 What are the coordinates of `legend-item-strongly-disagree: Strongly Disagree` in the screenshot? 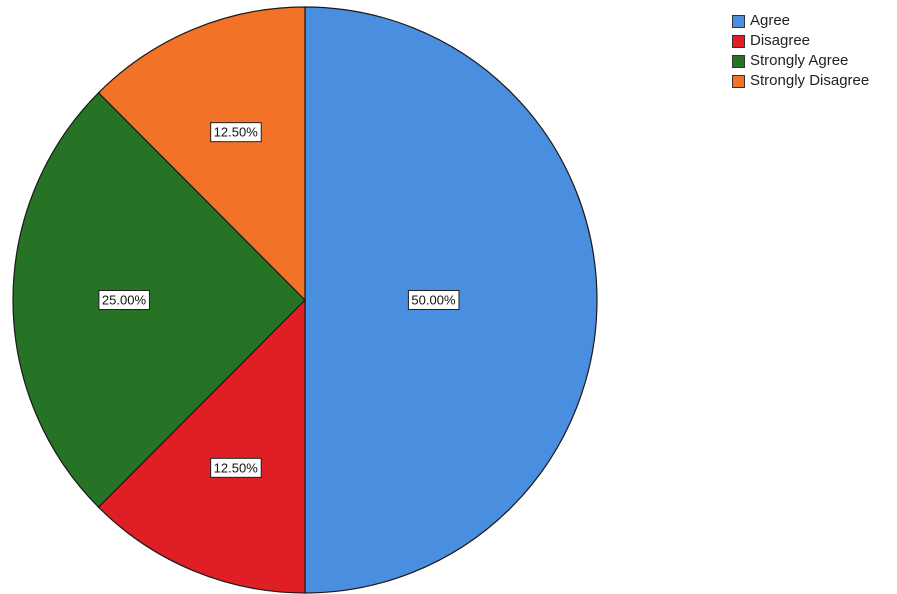 It's located at (800, 81).